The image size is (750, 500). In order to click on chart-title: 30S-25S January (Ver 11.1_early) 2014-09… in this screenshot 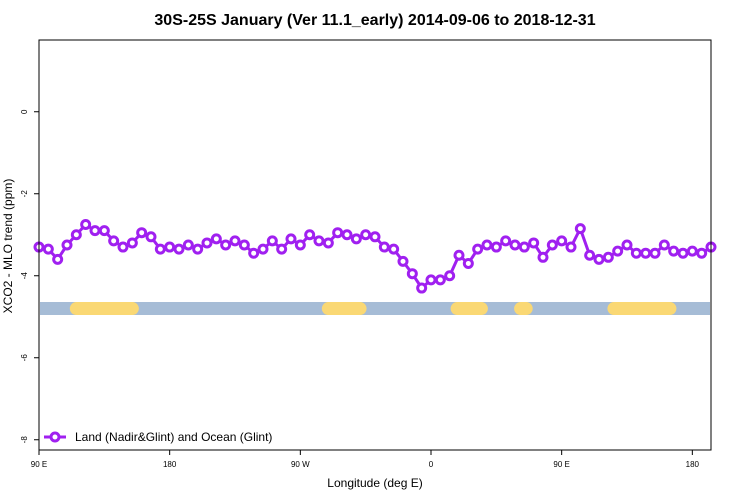, I will do `click(374, 20)`.